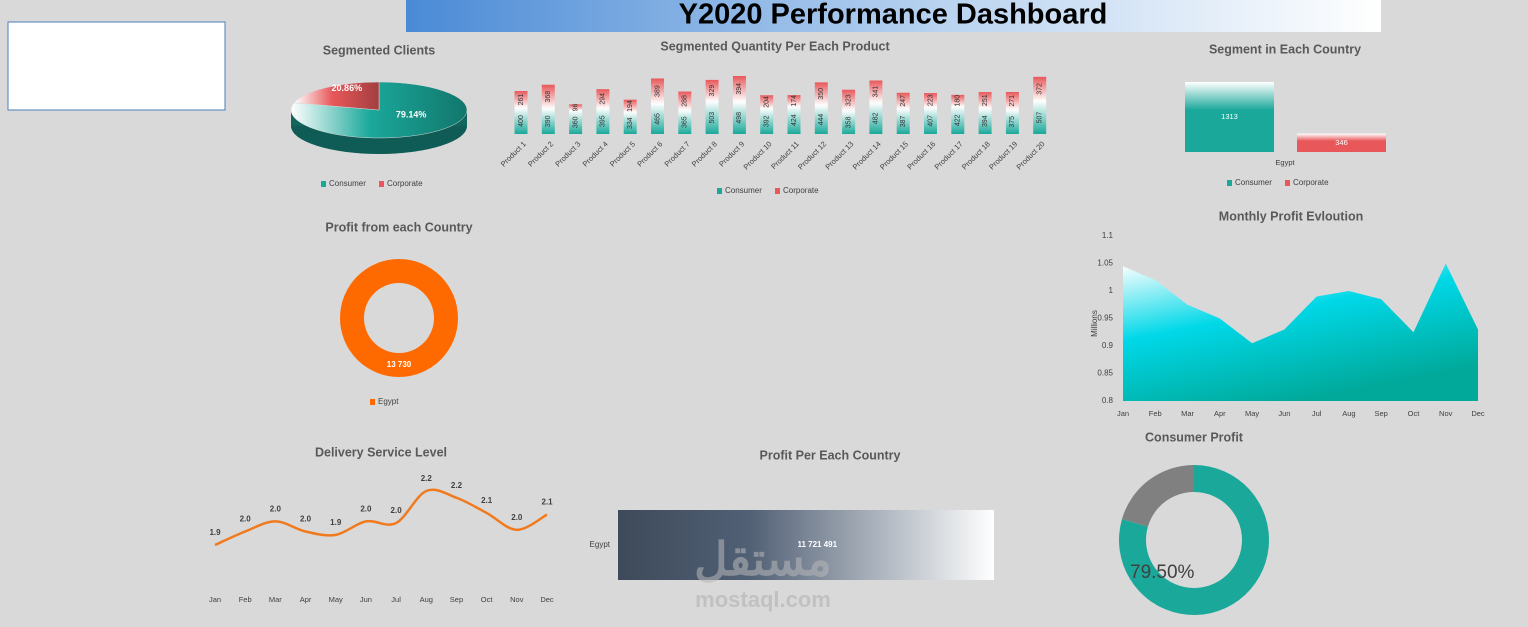  Describe the element at coordinates (487, 599) in the screenshot. I see `x-tick-label: Oct` at that location.